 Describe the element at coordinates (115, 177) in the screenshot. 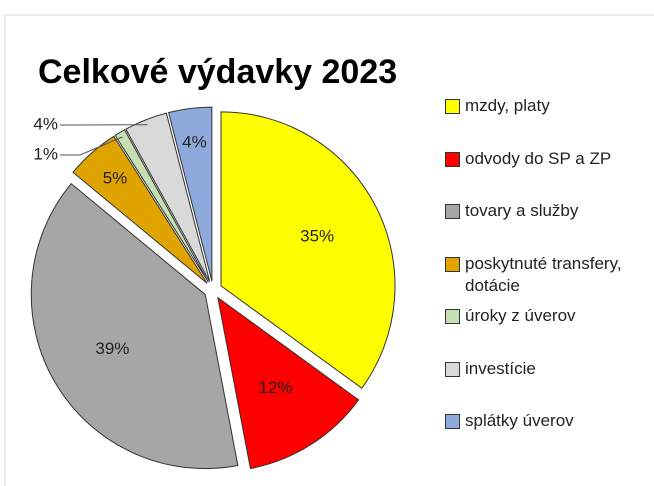

I see `data-label: 5%` at that location.